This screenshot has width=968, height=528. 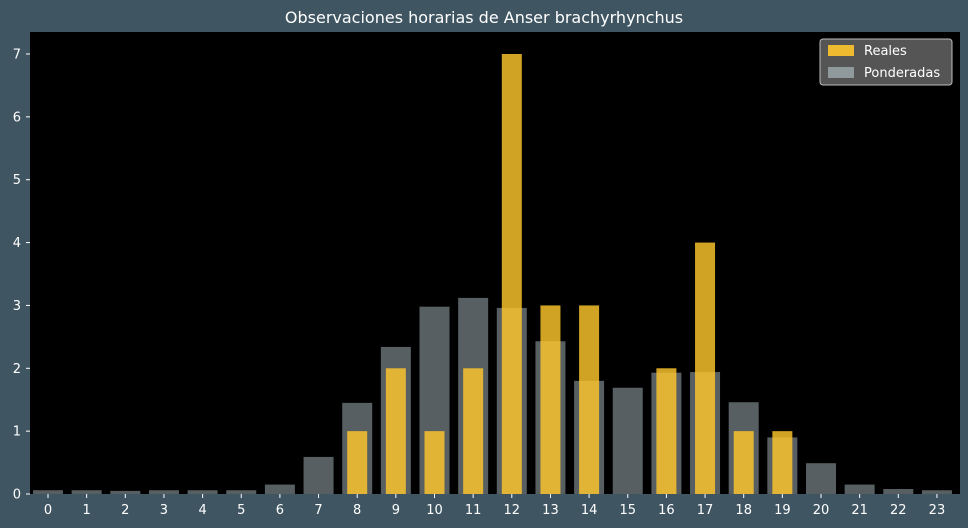 What do you see at coordinates (17, 495) in the screenshot?
I see `y-tick-label-0: 0` at bounding box center [17, 495].